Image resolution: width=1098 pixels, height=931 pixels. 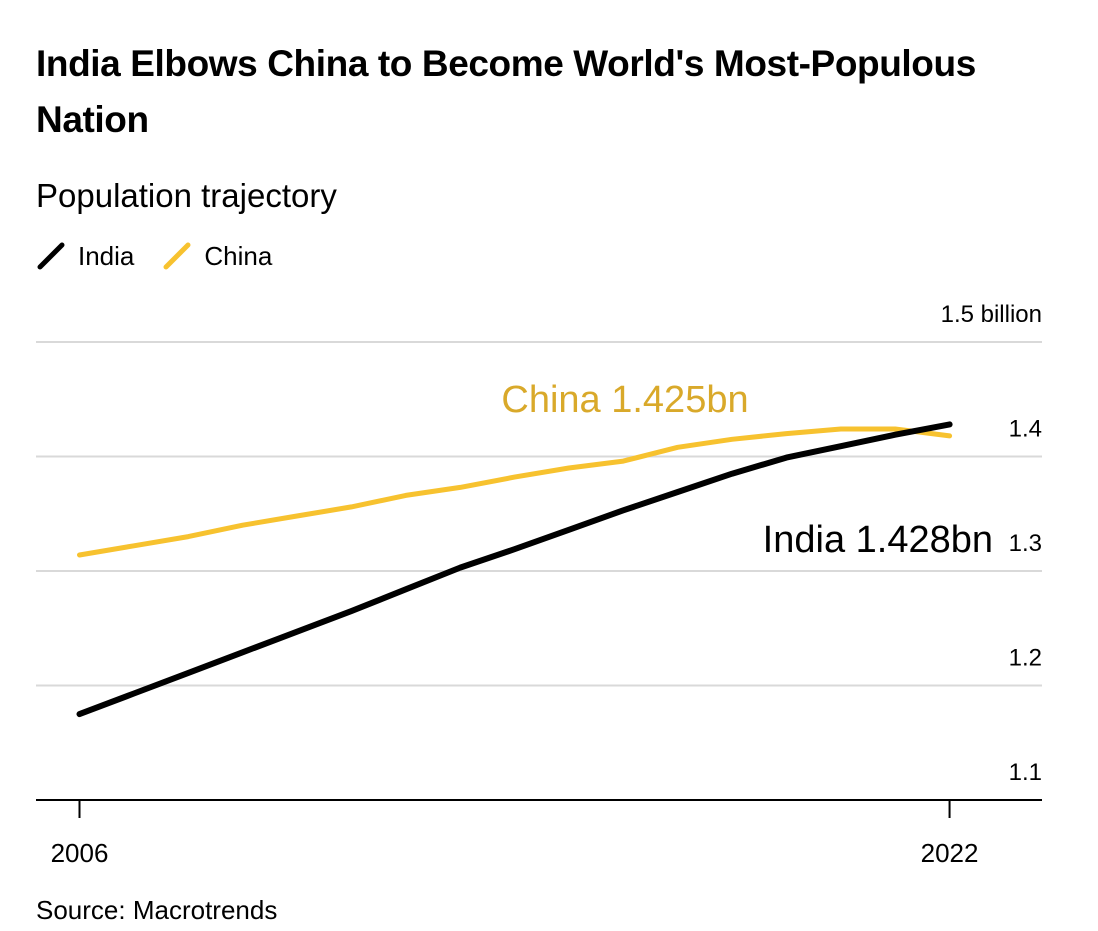 What do you see at coordinates (1025, 658) in the screenshot?
I see `y-tick-label-1.2: 1.2` at bounding box center [1025, 658].